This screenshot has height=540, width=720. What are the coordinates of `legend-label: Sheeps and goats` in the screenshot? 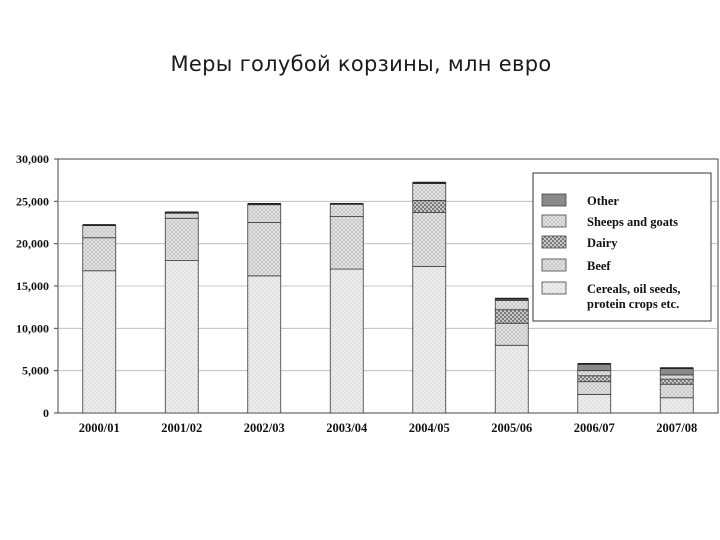 It's located at (632, 222).